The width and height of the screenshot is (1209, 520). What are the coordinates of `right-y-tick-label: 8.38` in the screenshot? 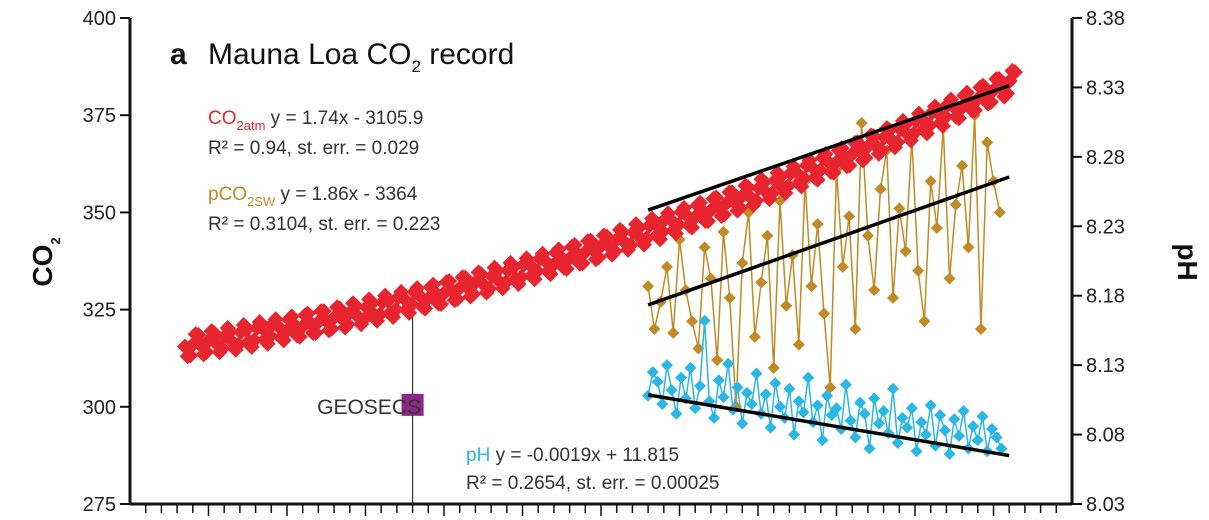 It's located at (1105, 19).